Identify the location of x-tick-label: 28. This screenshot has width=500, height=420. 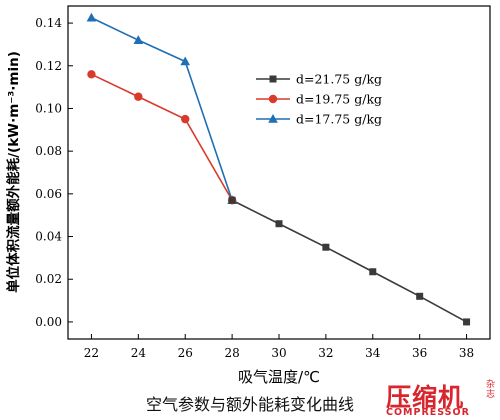
(231, 353).